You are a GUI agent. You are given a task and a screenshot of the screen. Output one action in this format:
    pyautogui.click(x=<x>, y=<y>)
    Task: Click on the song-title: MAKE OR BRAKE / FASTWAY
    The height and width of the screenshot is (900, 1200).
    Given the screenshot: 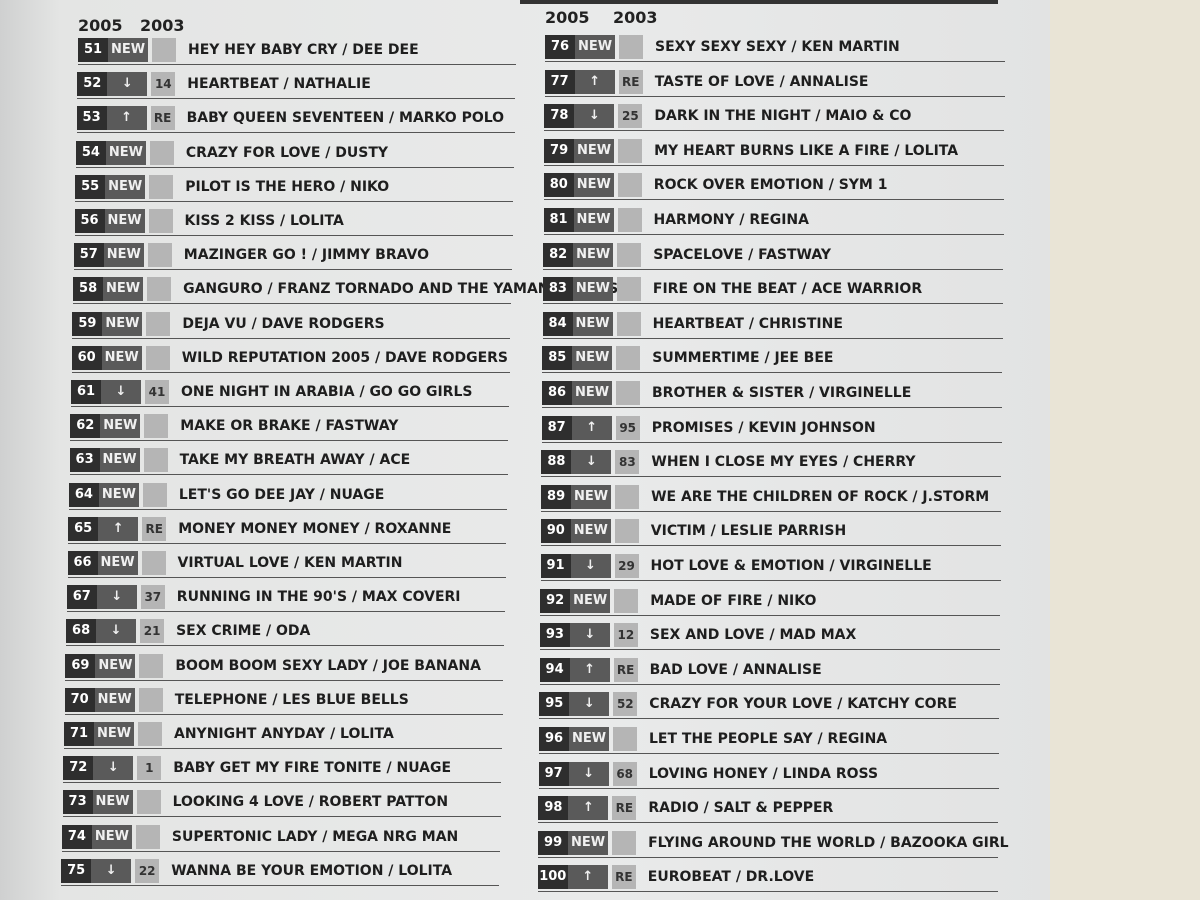 What is the action you would take?
    pyautogui.click(x=289, y=426)
    